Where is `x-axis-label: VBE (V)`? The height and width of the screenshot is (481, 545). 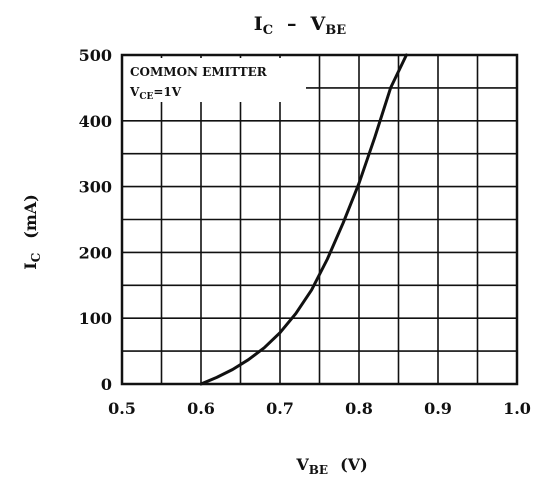 x-axis-label: VBE (V) is located at coordinates (331, 466).